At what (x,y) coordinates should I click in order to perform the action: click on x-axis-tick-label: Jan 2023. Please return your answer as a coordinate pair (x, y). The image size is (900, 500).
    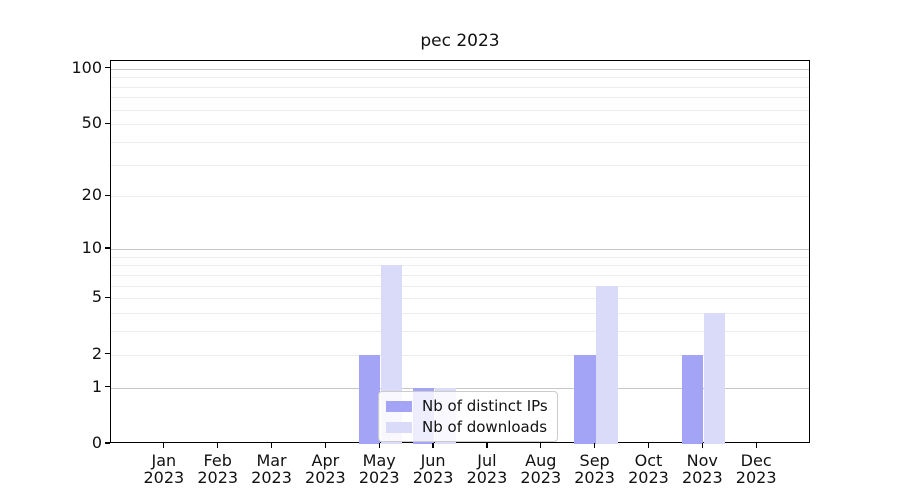
    Looking at the image, I should click on (164, 469).